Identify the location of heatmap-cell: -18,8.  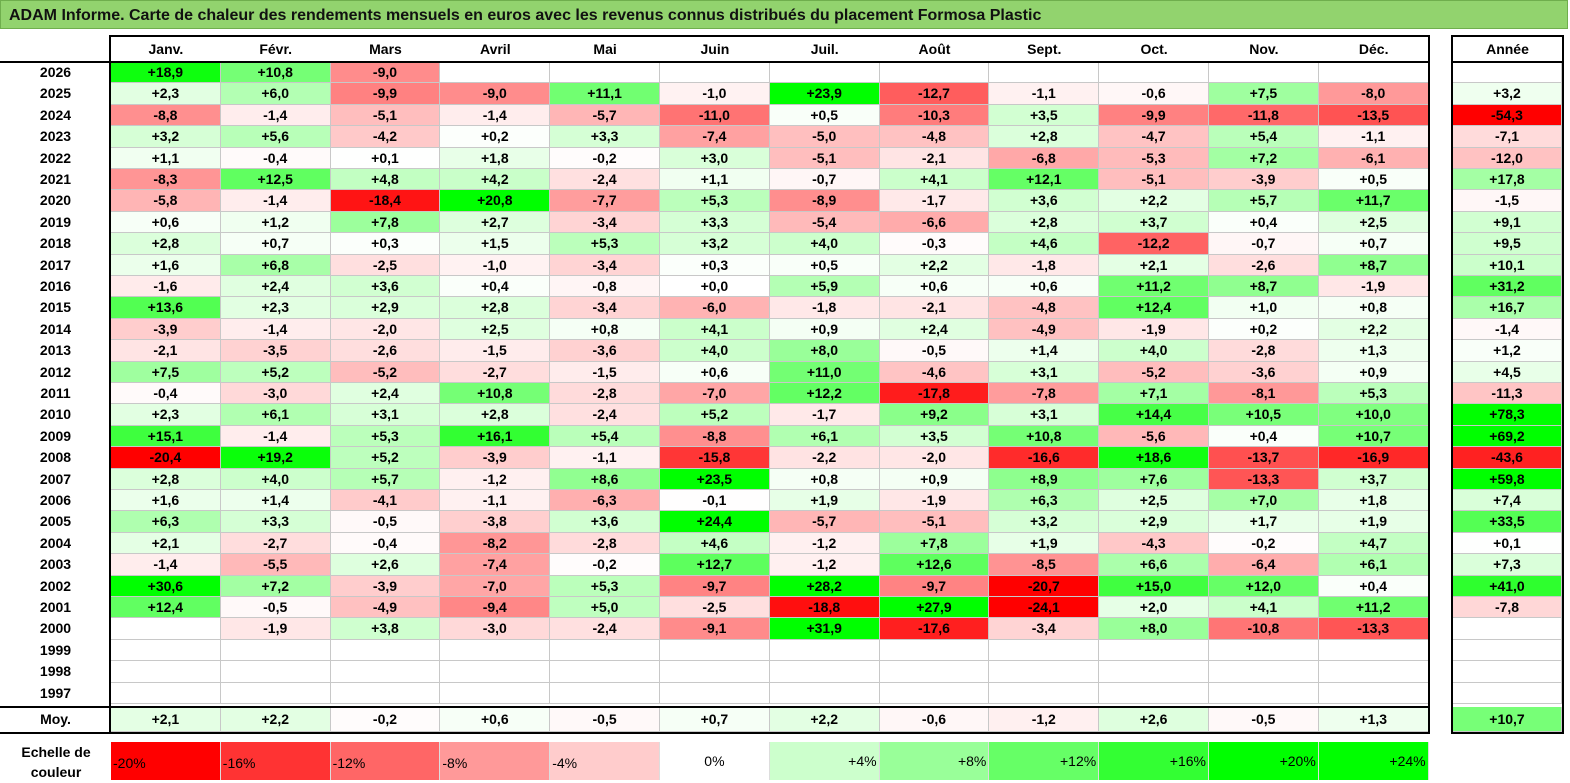
(824, 608).